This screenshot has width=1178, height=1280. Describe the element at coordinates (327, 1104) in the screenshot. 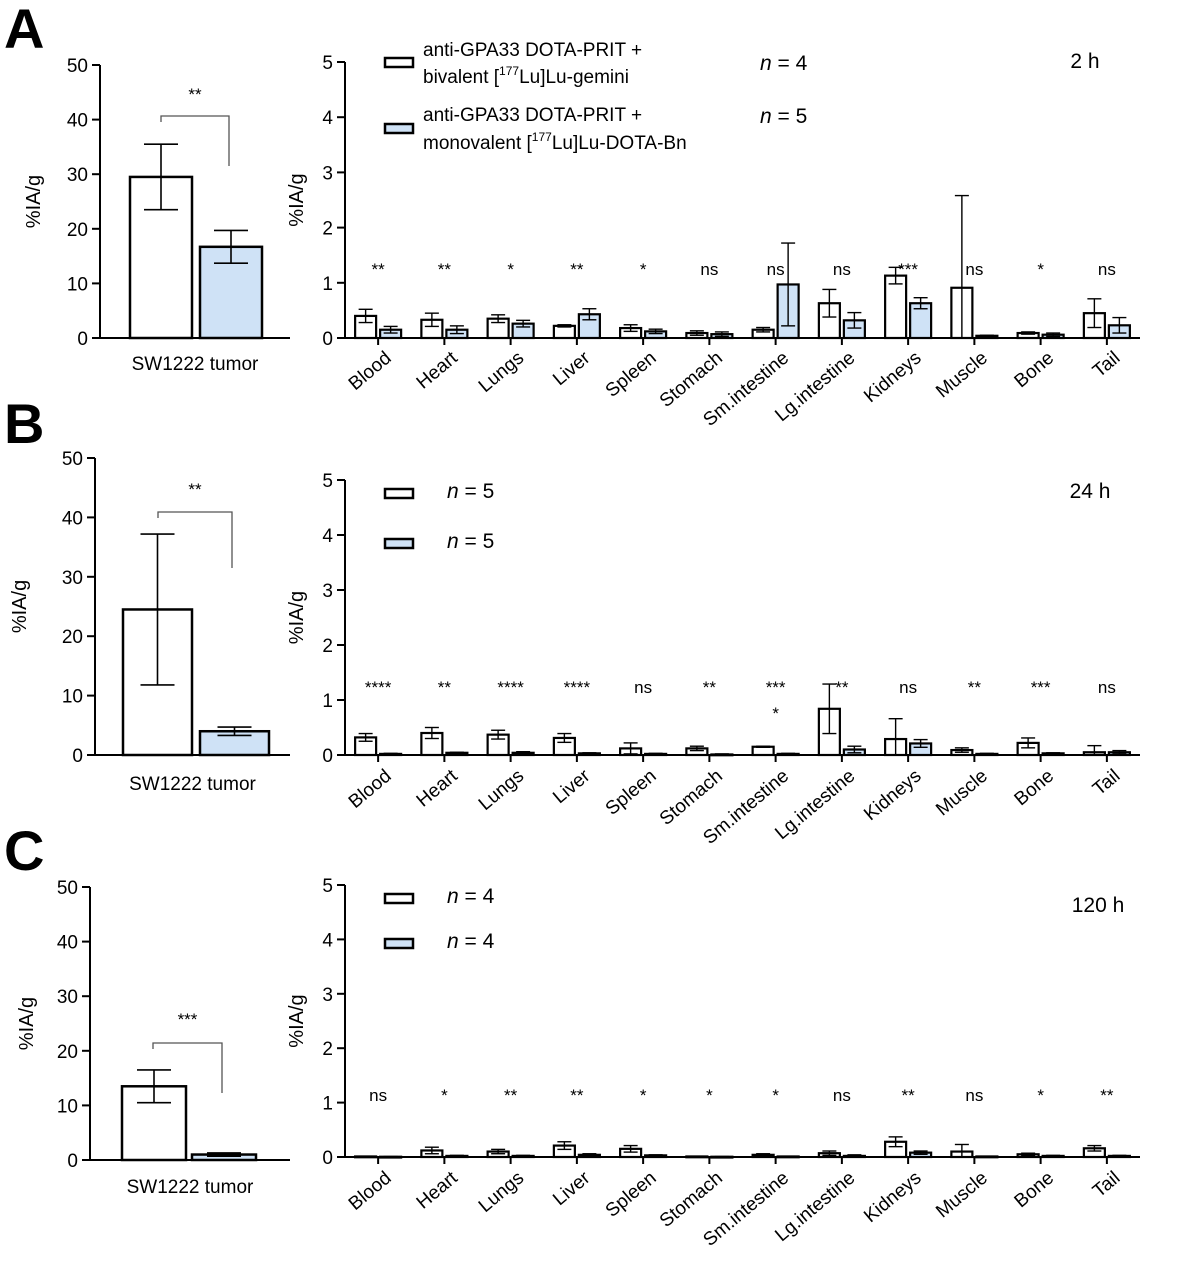

I see `y-tick-label: 1` at that location.